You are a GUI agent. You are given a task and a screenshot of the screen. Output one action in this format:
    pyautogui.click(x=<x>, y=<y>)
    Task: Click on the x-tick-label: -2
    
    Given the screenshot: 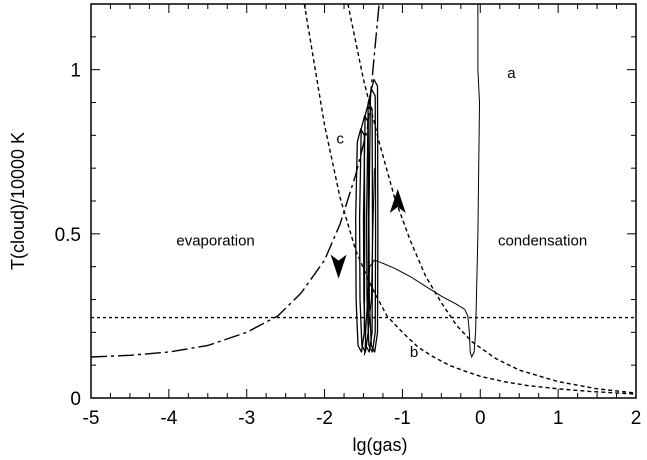 What is the action you would take?
    pyautogui.click(x=324, y=418)
    